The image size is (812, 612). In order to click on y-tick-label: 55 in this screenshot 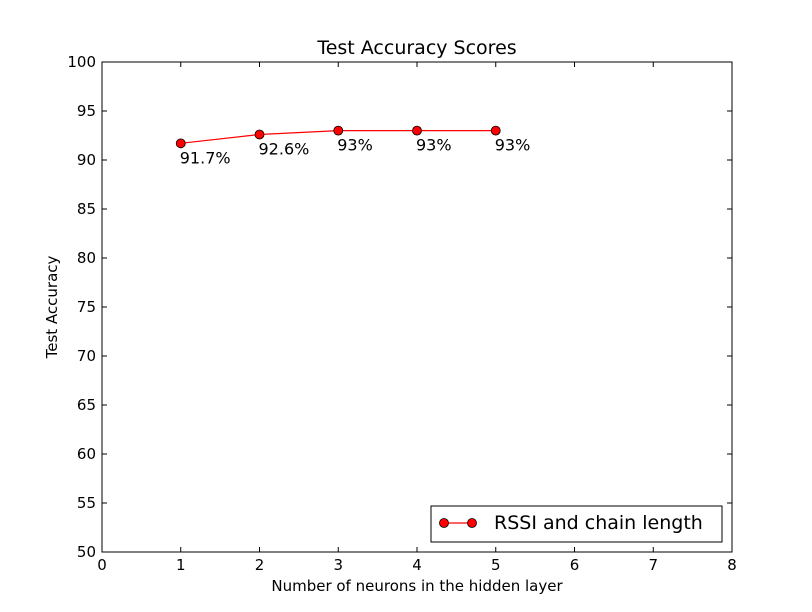, I will do `click(86, 503)`.